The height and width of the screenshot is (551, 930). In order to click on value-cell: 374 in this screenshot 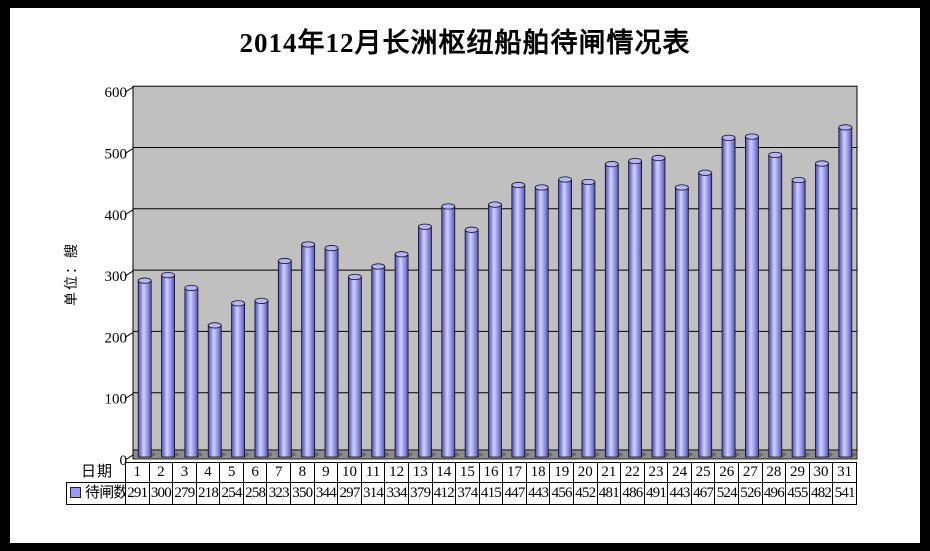, I will do `click(467, 493)`.